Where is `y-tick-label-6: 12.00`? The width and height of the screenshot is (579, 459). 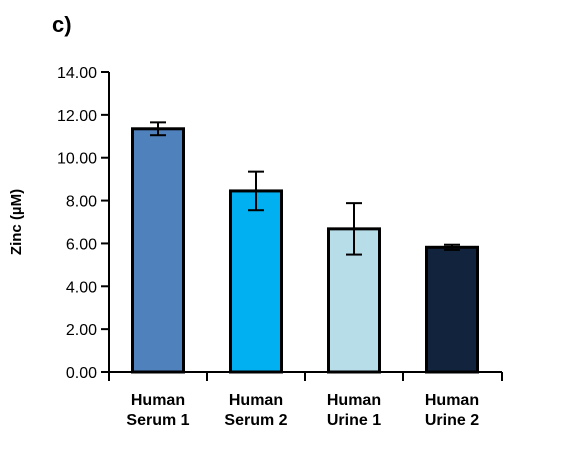
y-tick-label-6: 12.00 is located at coordinates (77, 116).